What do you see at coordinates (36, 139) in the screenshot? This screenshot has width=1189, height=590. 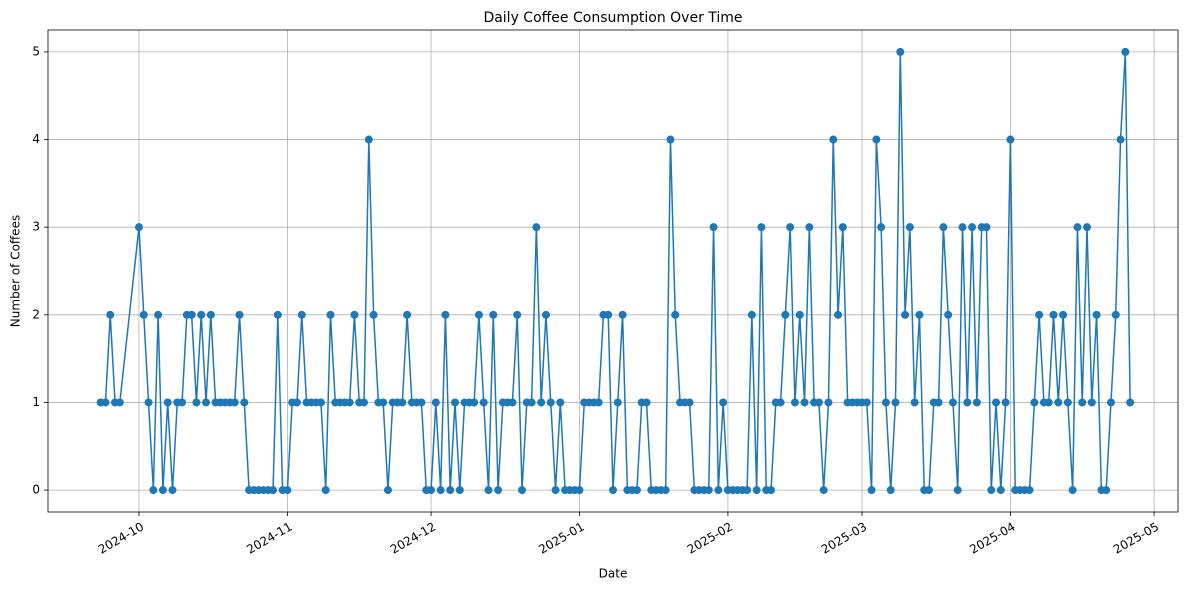 I see `y-tick-label: 4` at bounding box center [36, 139].